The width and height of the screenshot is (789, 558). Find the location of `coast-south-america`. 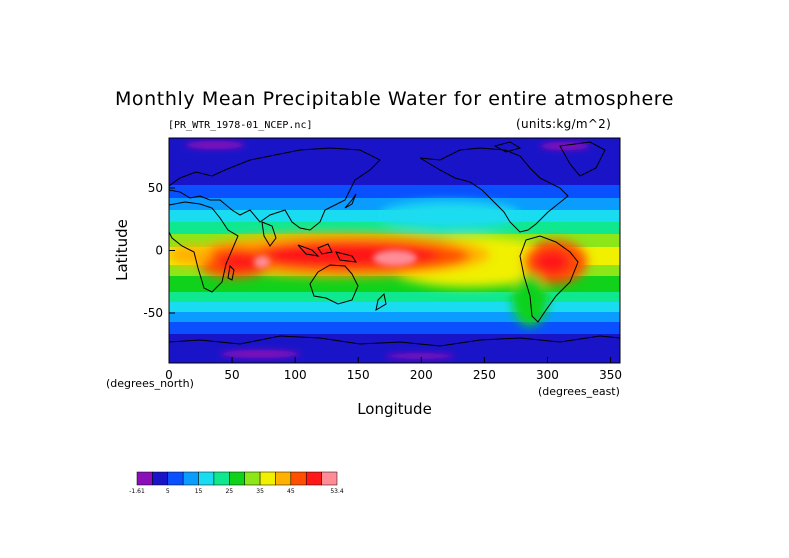

coast-south-america is located at coordinates (549, 279).